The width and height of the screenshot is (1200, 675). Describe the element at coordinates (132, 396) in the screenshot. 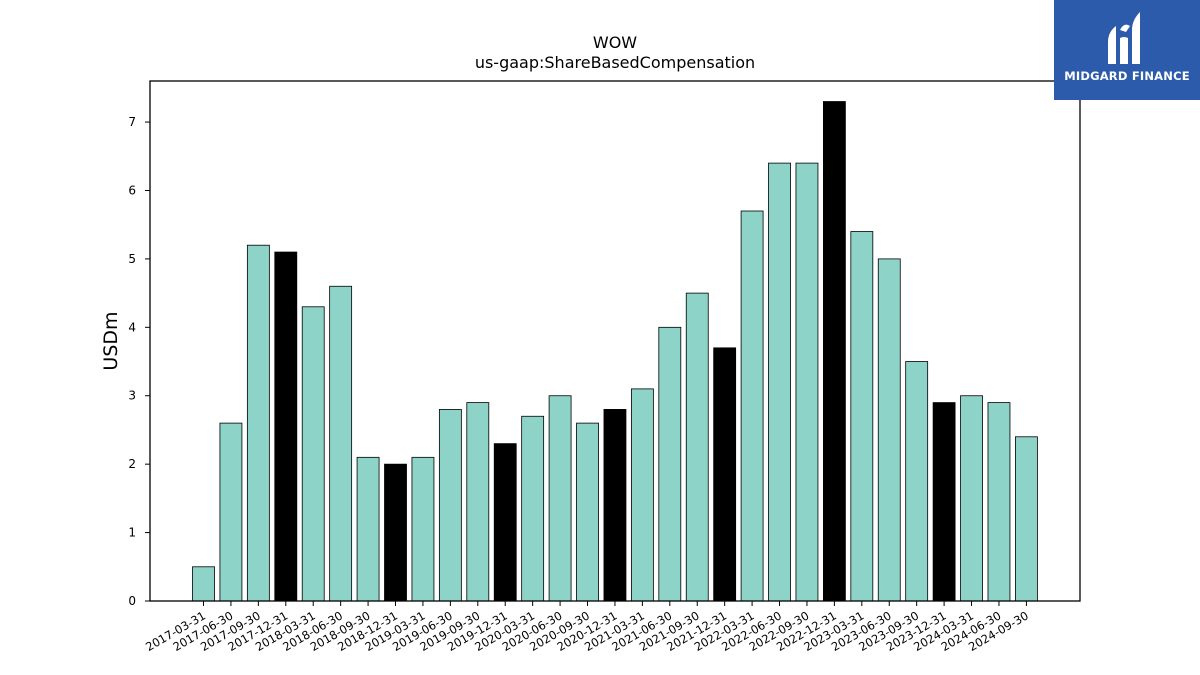

I see `y-tick-label: 3` at that location.